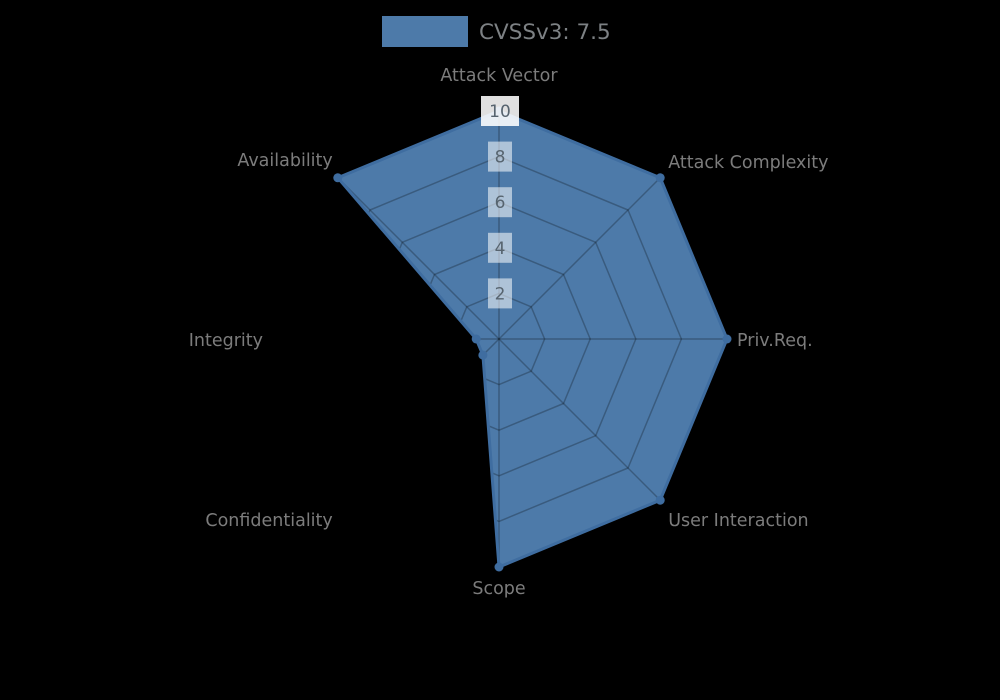 This screenshot has height=700, width=1000. I want to click on axis-label-integrity: Integrity, so click(226, 341).